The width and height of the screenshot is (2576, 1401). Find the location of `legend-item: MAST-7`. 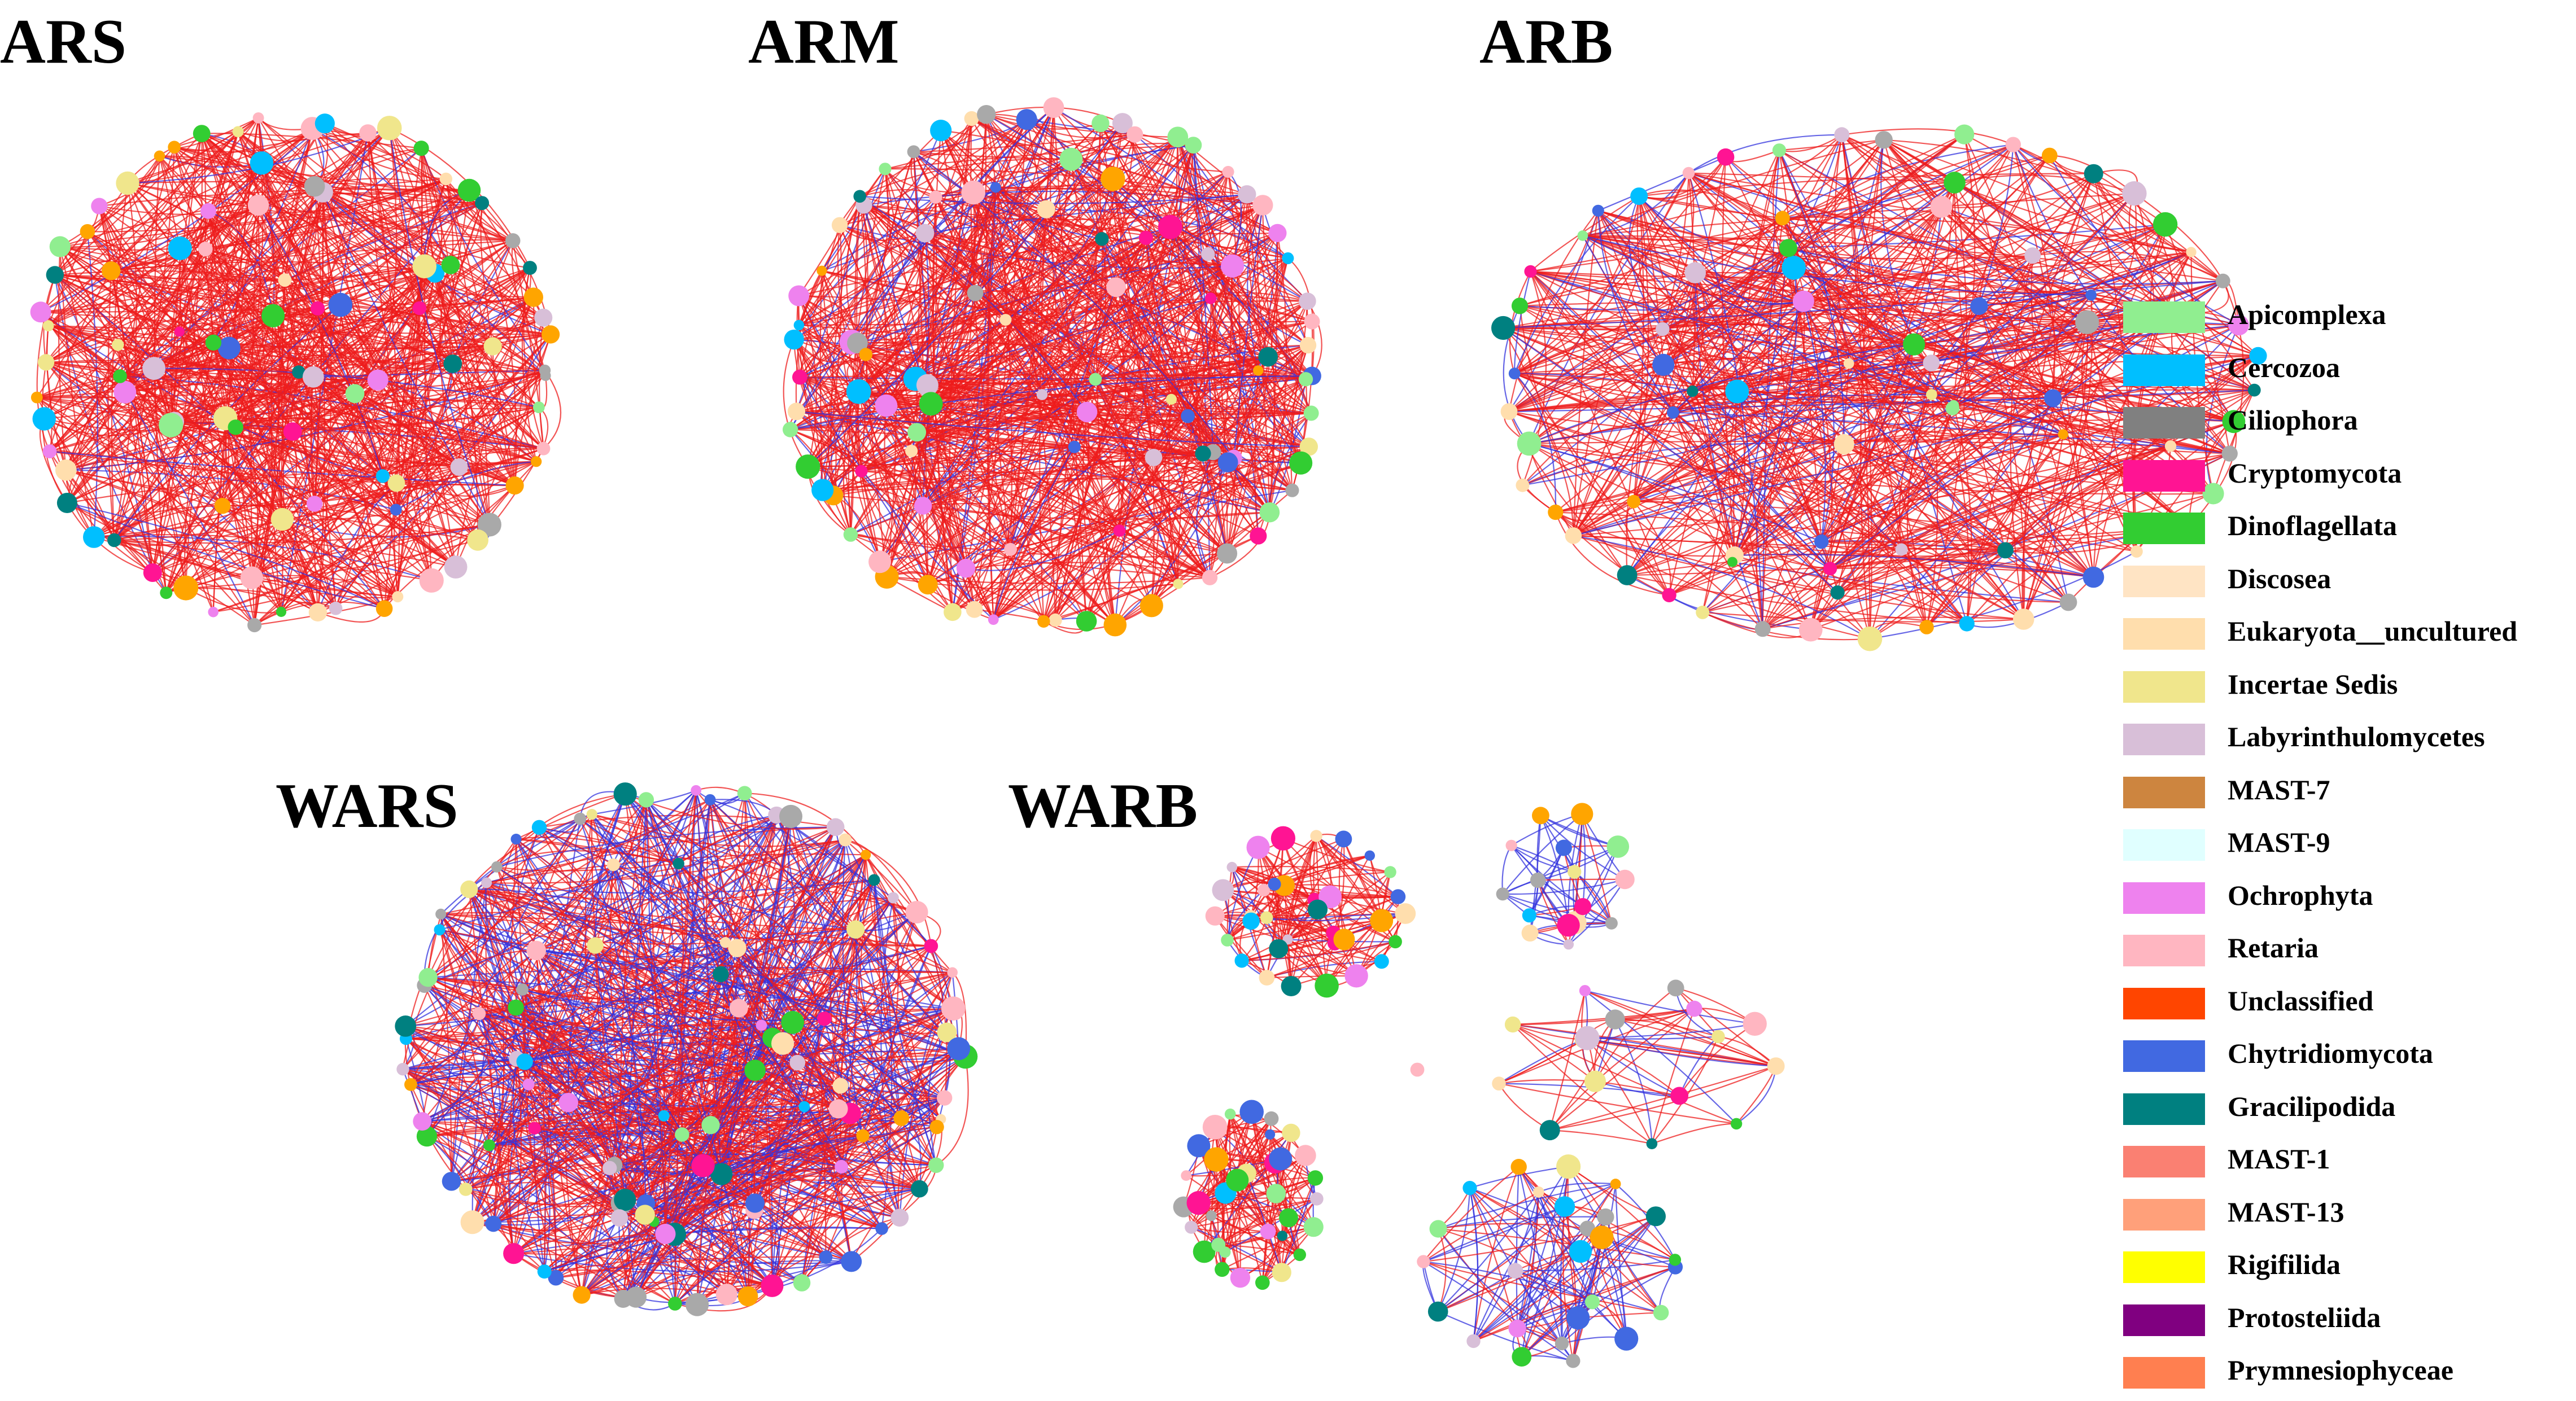

legend-item: MAST-7 is located at coordinates (2346, 794).